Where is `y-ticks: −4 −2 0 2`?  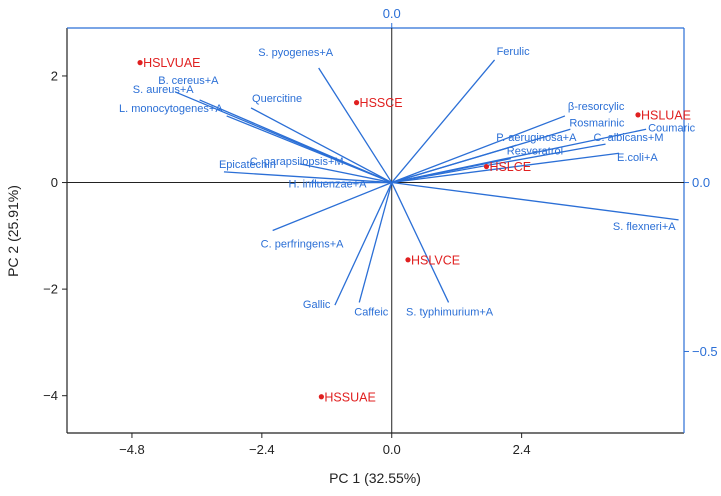
y-ticks: −4 −2 0 2 is located at coordinates (55, 235).